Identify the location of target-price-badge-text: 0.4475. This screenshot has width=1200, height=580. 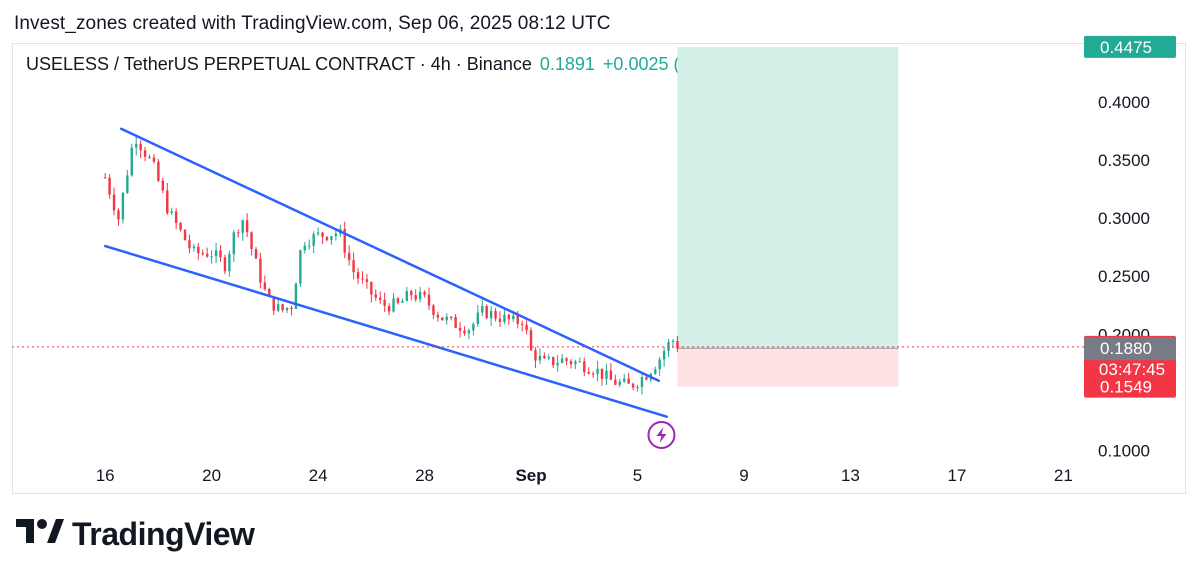
(1126, 47).